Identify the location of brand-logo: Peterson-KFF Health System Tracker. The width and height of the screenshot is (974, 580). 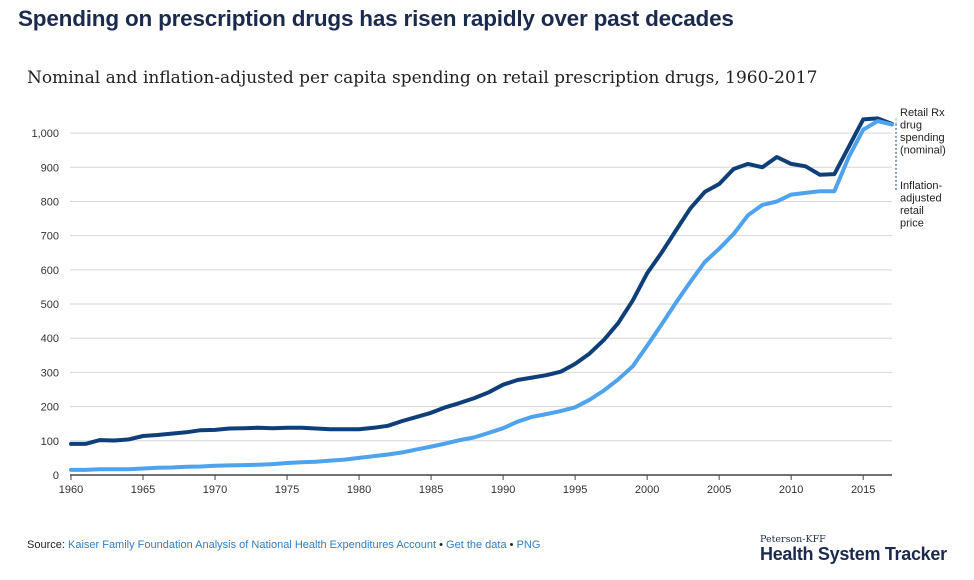
(853, 549).